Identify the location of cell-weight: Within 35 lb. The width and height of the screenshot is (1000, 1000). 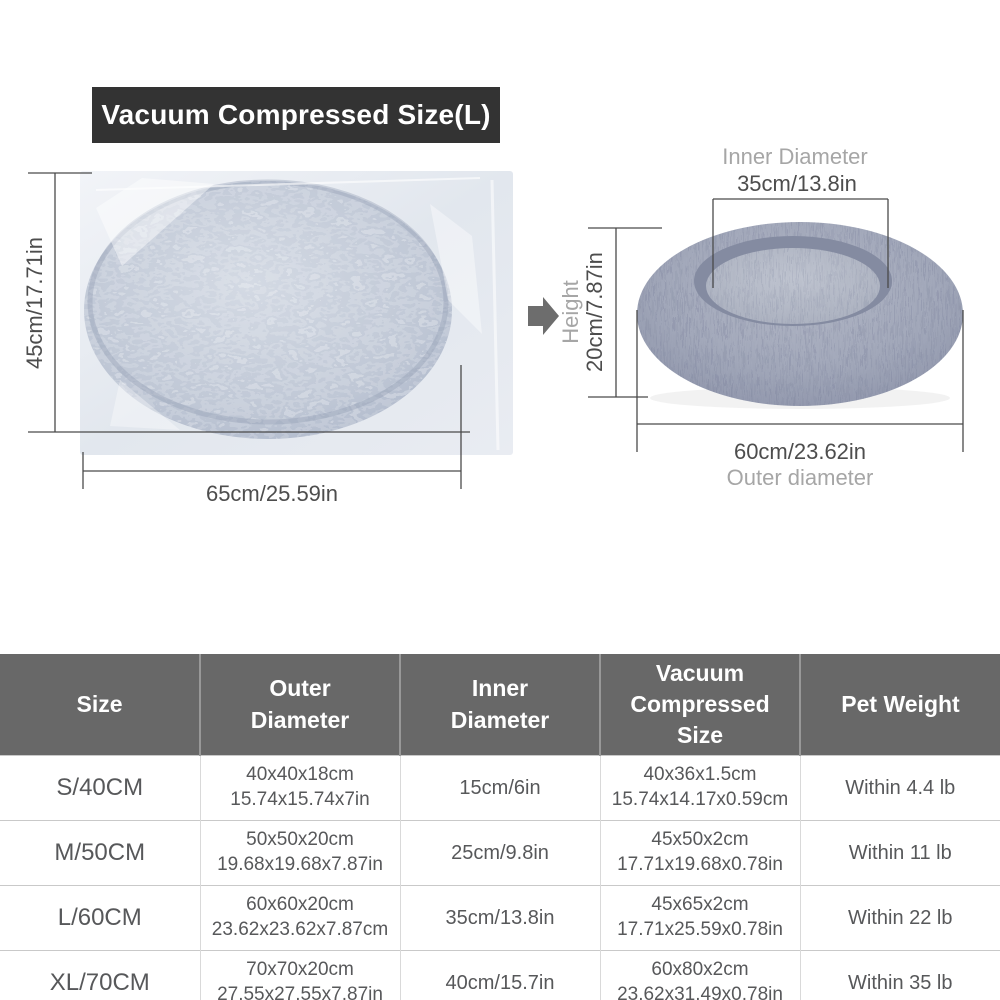
(899, 975).